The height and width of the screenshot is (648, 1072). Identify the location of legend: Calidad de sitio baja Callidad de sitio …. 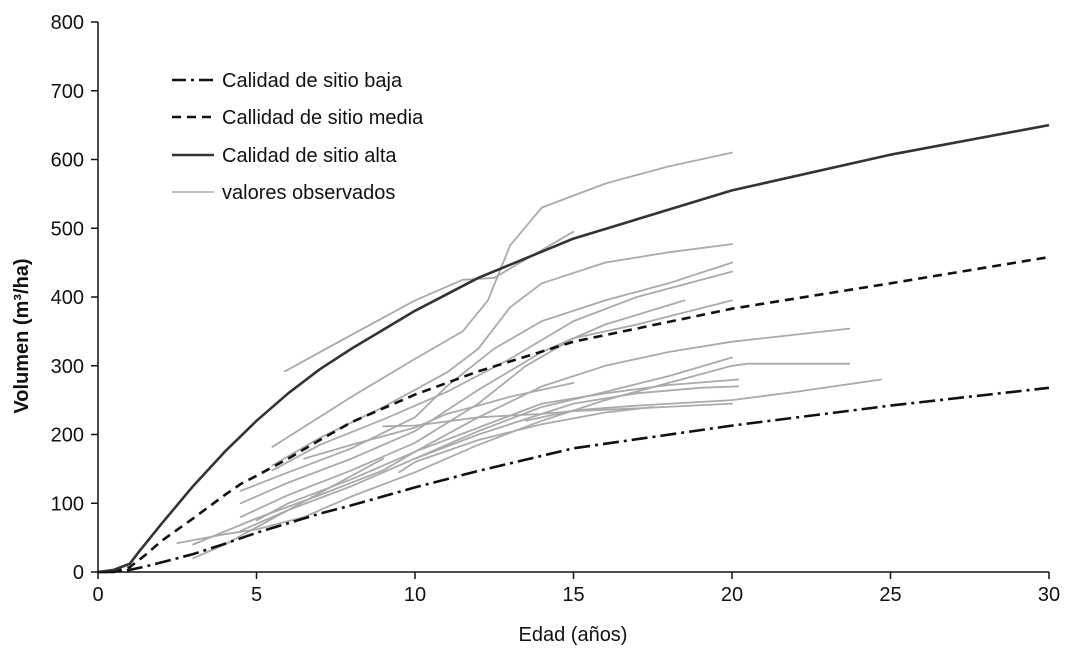
(298, 137).